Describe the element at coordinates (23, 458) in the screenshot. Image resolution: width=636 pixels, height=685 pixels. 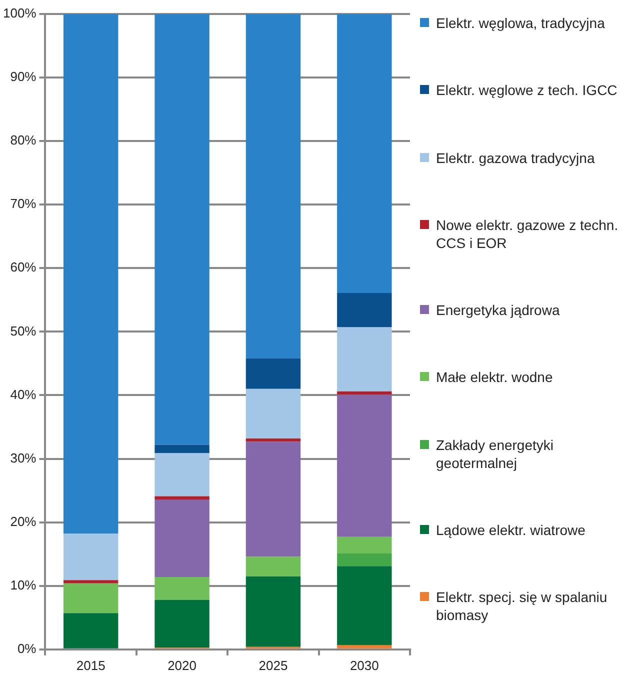
I see `y-tick-label: 30%` at that location.